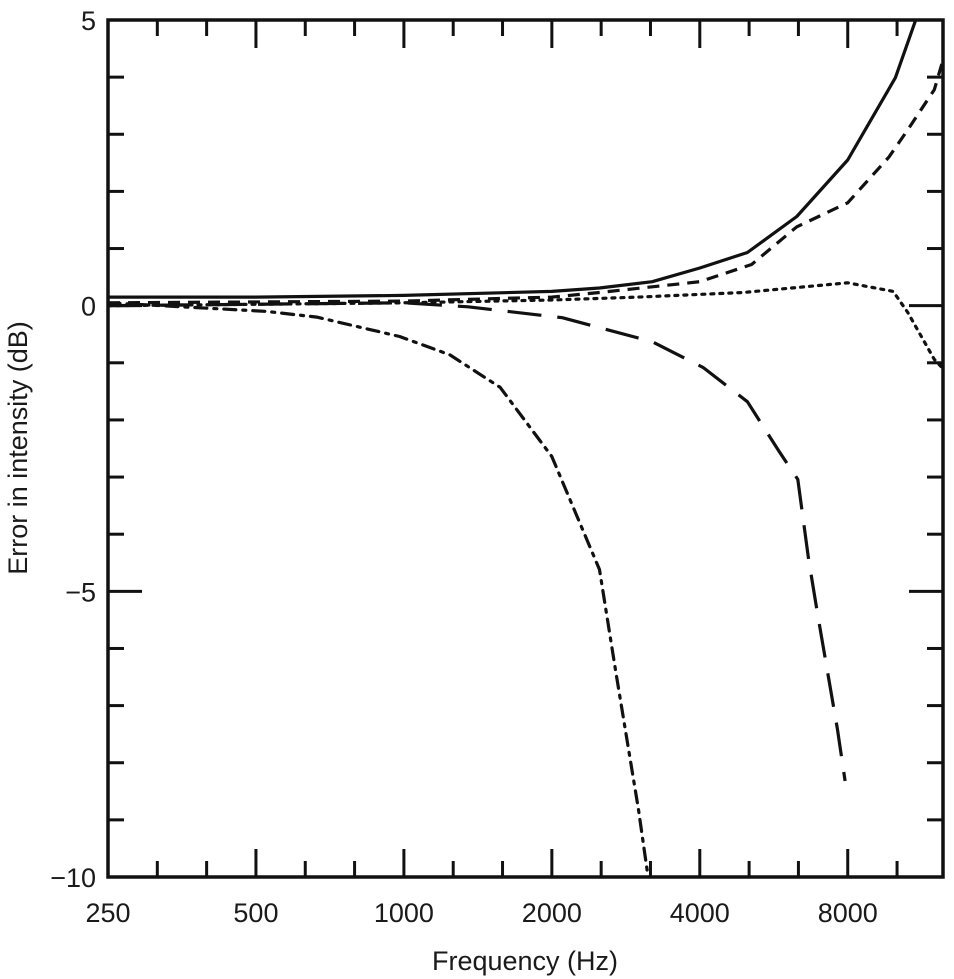  What do you see at coordinates (525, 961) in the screenshot?
I see `x-axis-title: Frequency (Hz)` at bounding box center [525, 961].